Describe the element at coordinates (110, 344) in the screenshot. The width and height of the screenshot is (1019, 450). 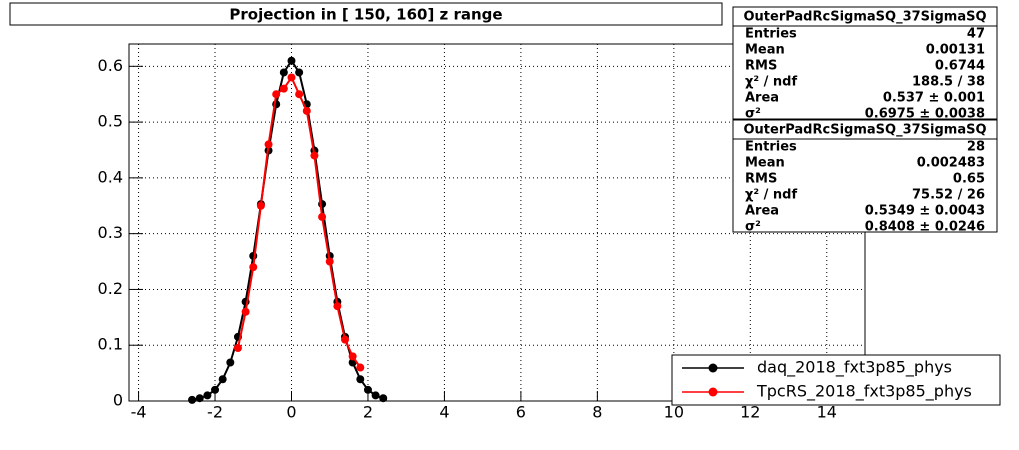
I see `y-tick-label: 0.1` at that location.